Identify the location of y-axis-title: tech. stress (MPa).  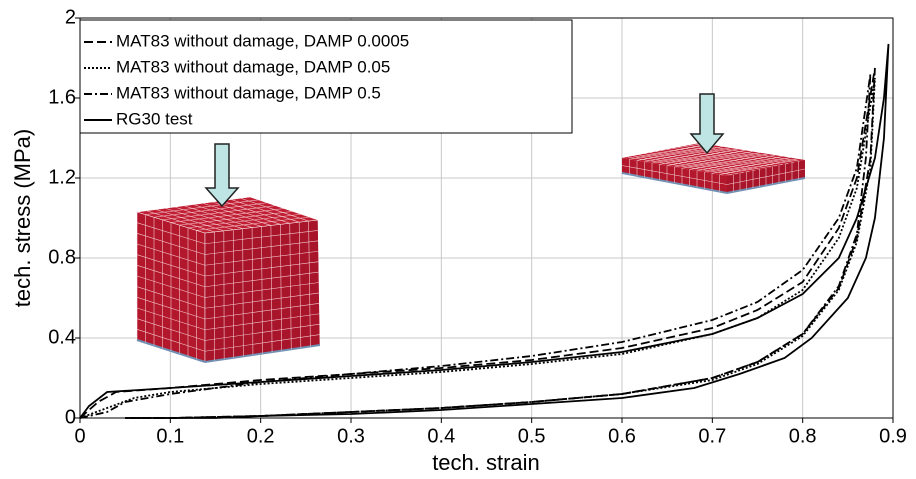
(22, 218).